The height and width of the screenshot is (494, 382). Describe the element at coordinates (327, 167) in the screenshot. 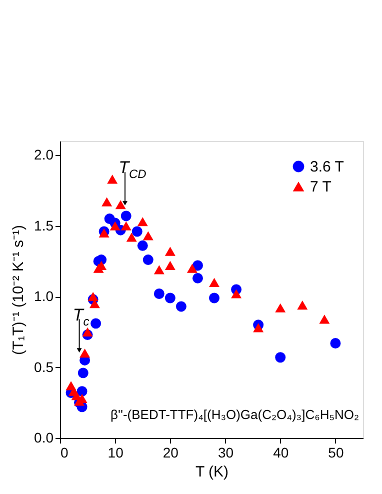

I see `legend-label: 3.6 T` at that location.